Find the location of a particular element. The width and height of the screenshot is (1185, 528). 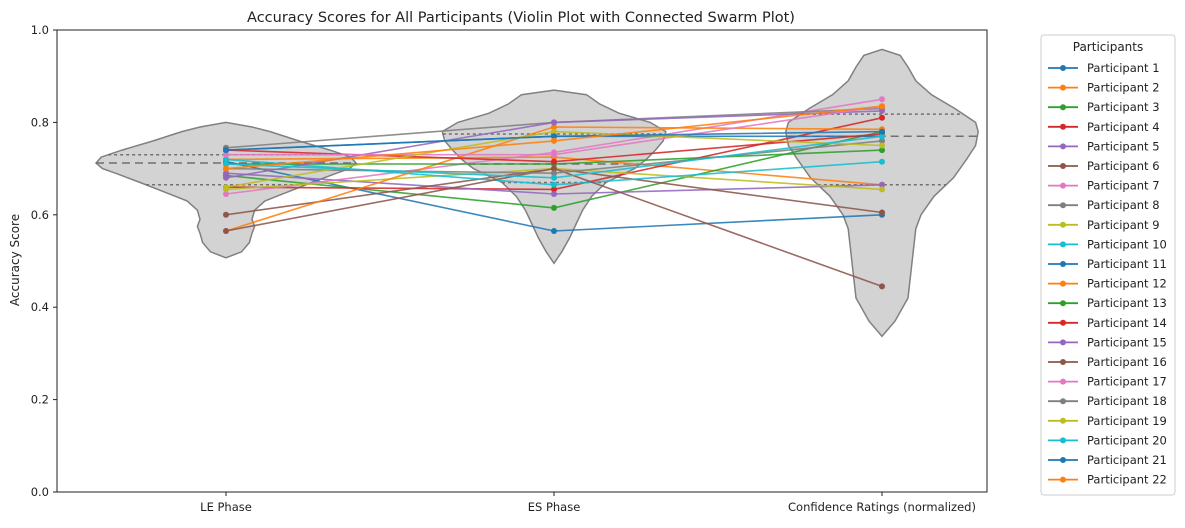

legend-entry: Participant 12 is located at coordinates (1107, 284).